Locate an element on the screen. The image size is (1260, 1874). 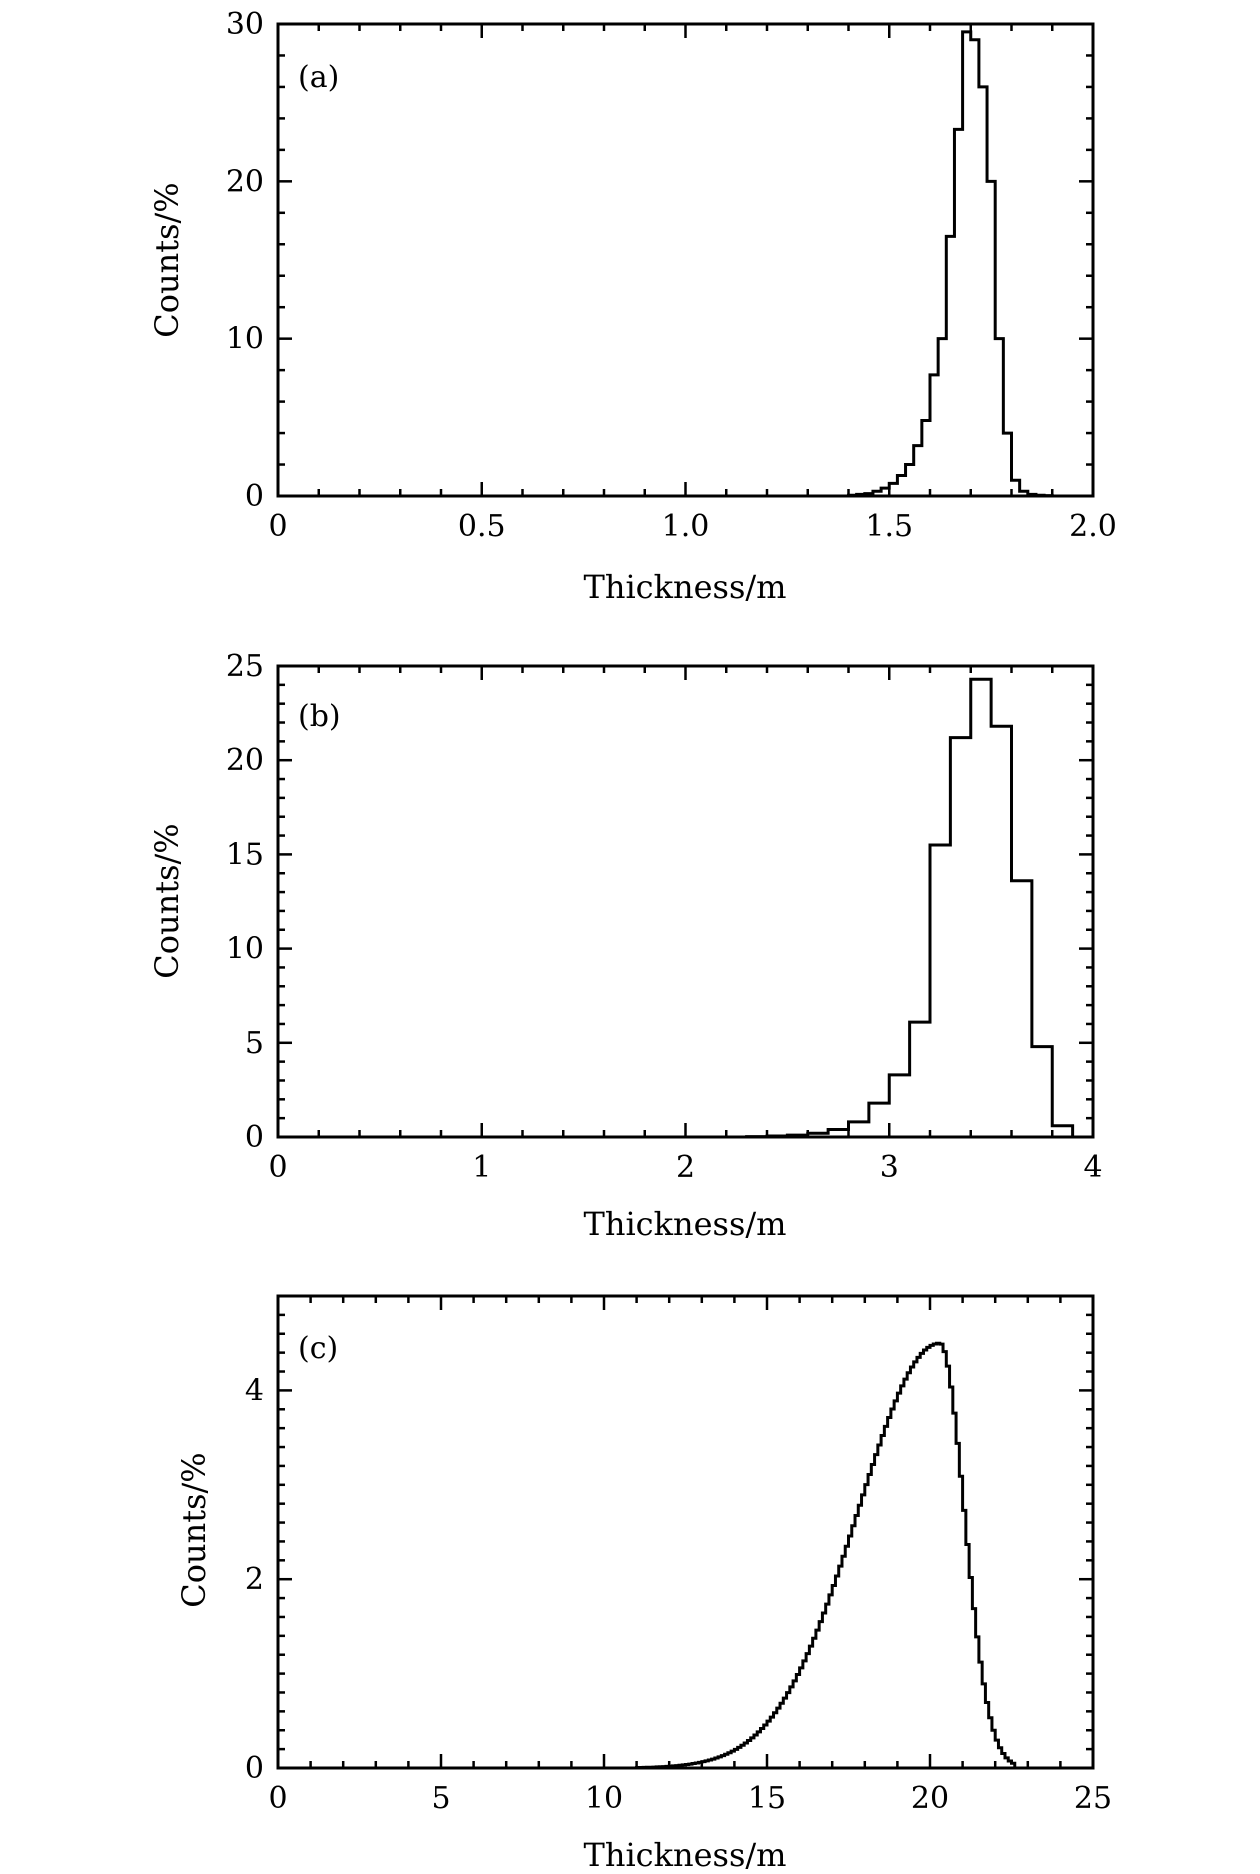
panel-b-label: (b) is located at coordinates (319, 716).